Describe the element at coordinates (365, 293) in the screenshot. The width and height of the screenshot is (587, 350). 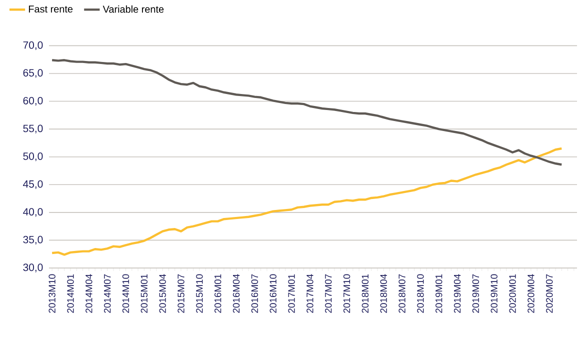
I see `x-tick-label: 2018M01` at that location.